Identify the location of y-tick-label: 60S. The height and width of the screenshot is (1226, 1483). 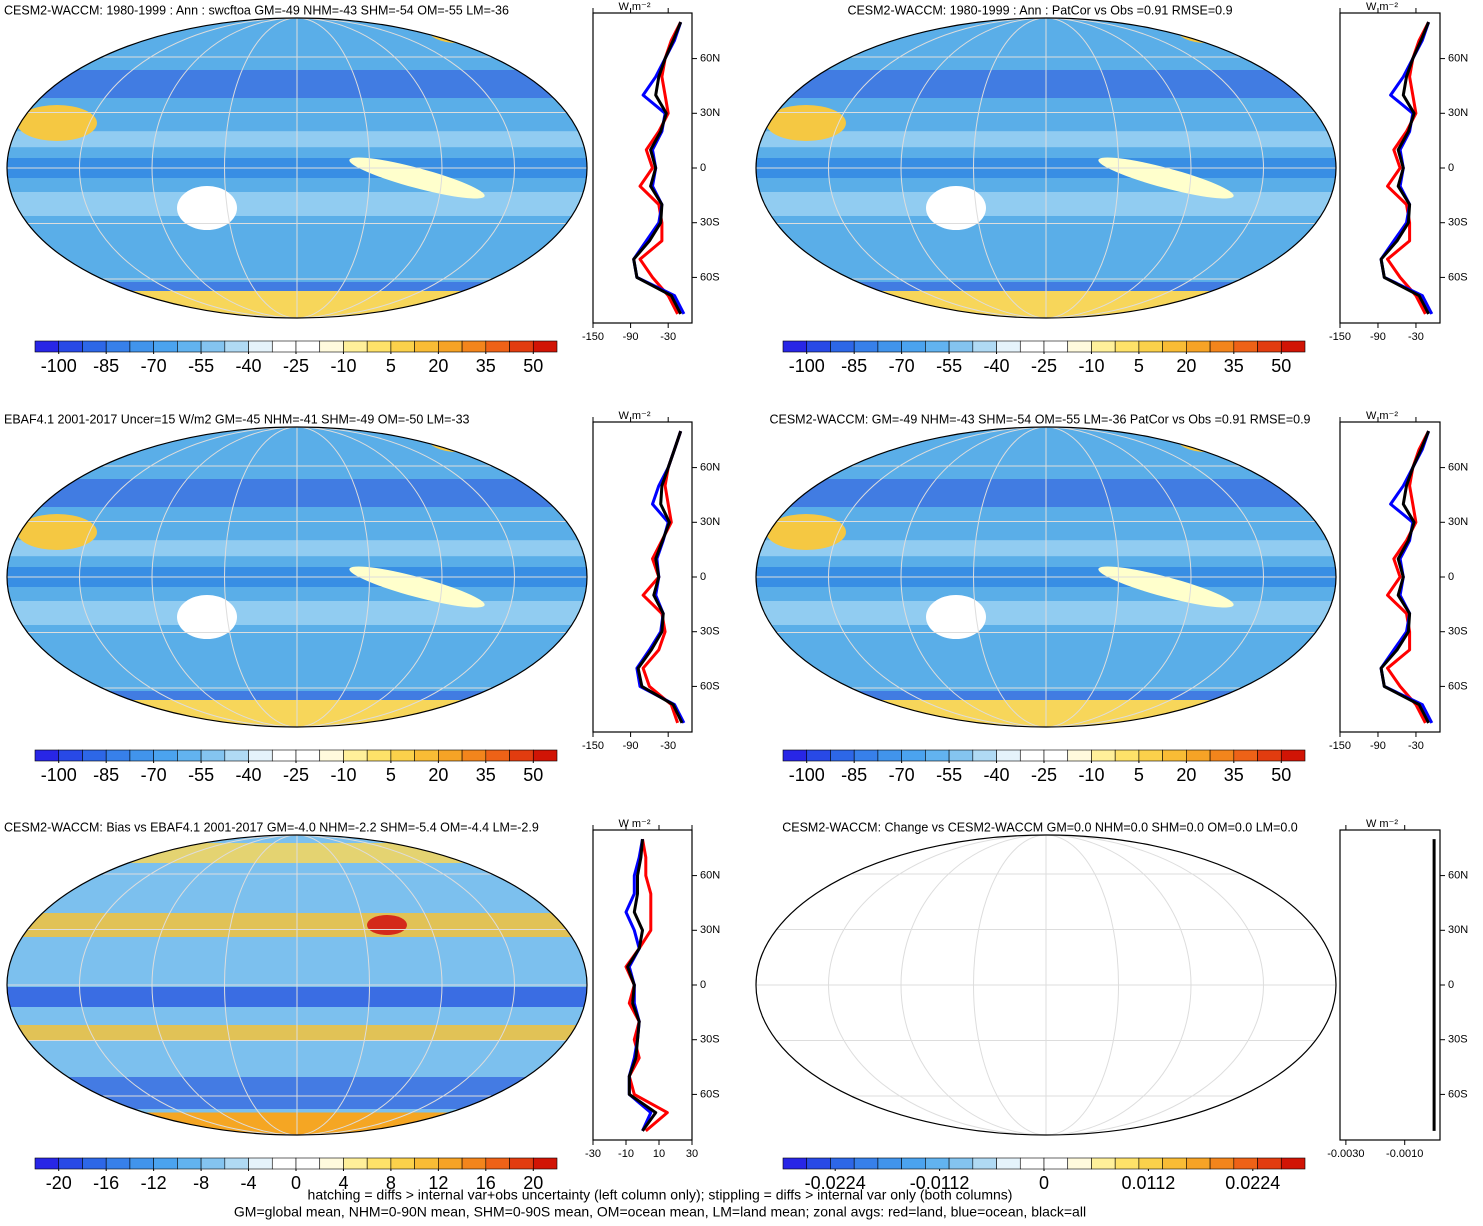
(1458, 277).